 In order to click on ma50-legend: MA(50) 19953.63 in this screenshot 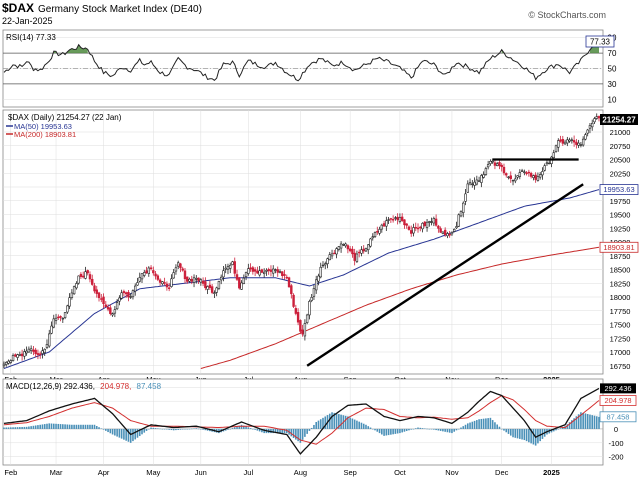, I will do `click(43, 126)`.